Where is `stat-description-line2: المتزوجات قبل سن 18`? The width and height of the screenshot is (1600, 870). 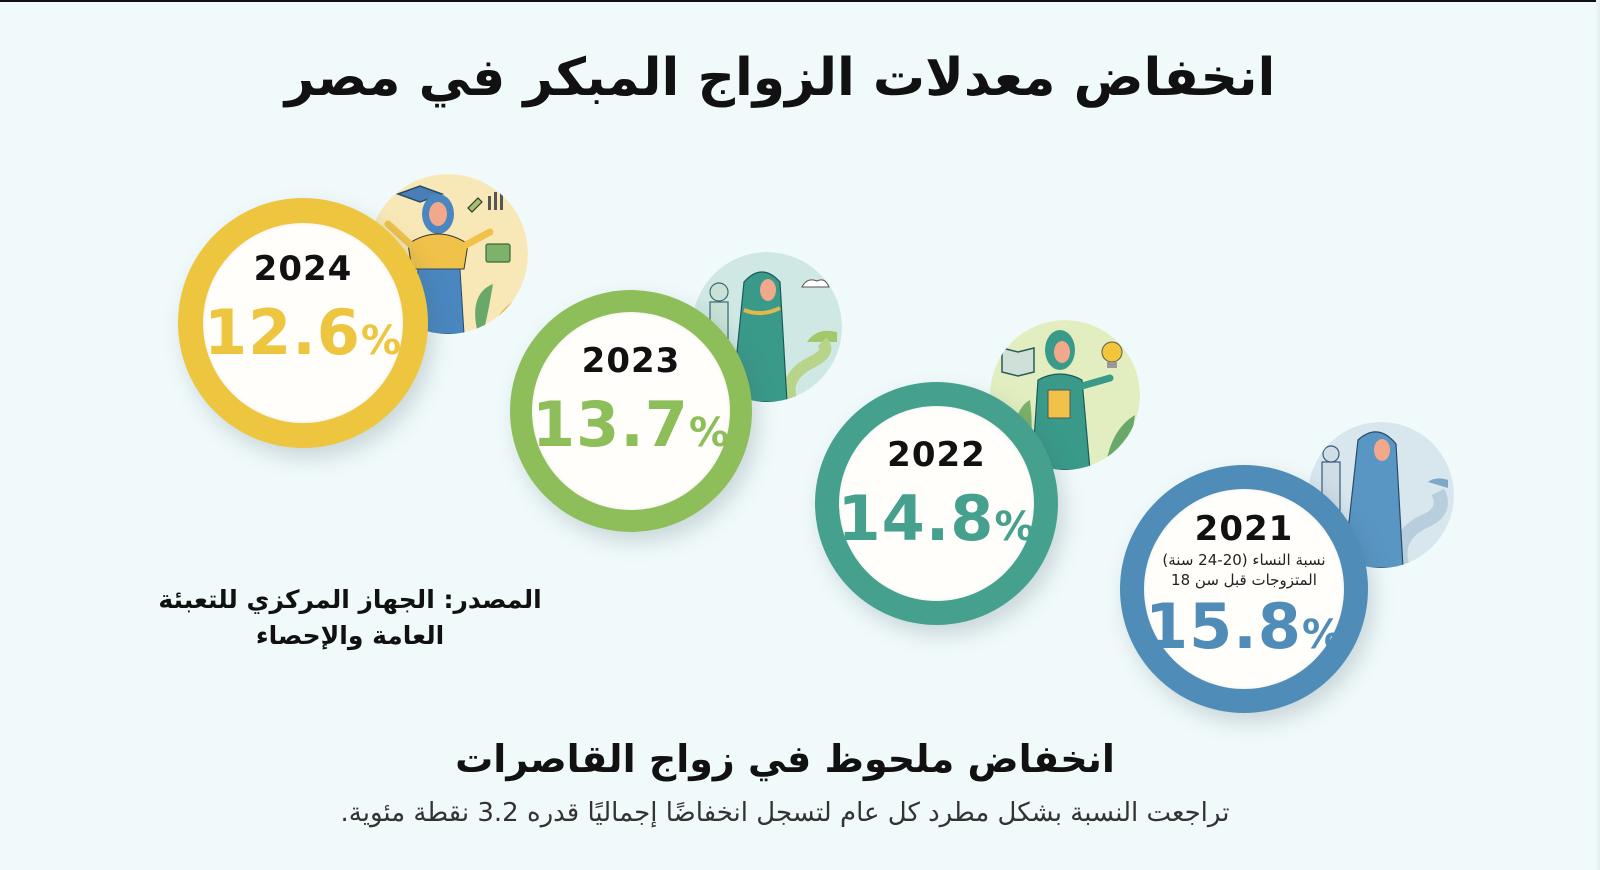
stat-description-line2: المتزوجات قبل سن 18 is located at coordinates (1244, 580).